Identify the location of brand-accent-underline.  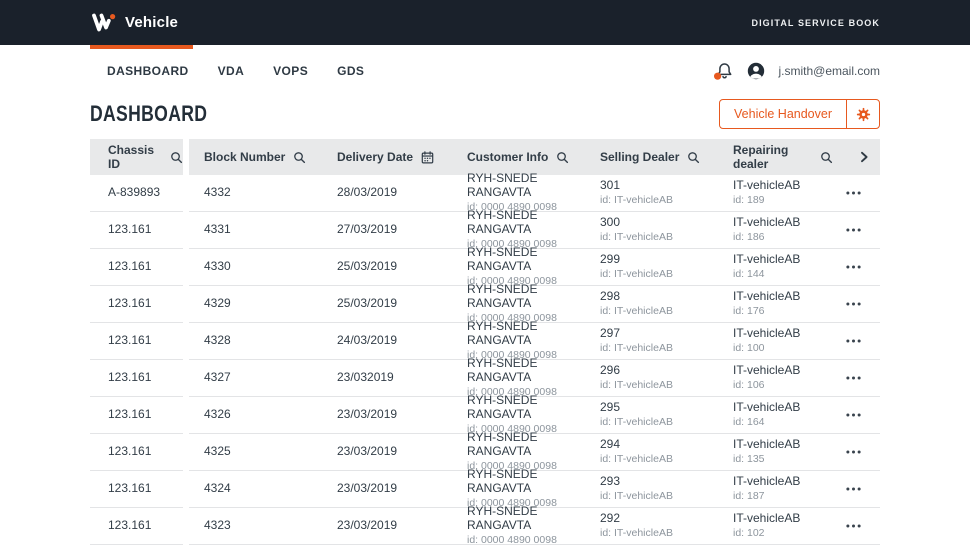
(141, 47).